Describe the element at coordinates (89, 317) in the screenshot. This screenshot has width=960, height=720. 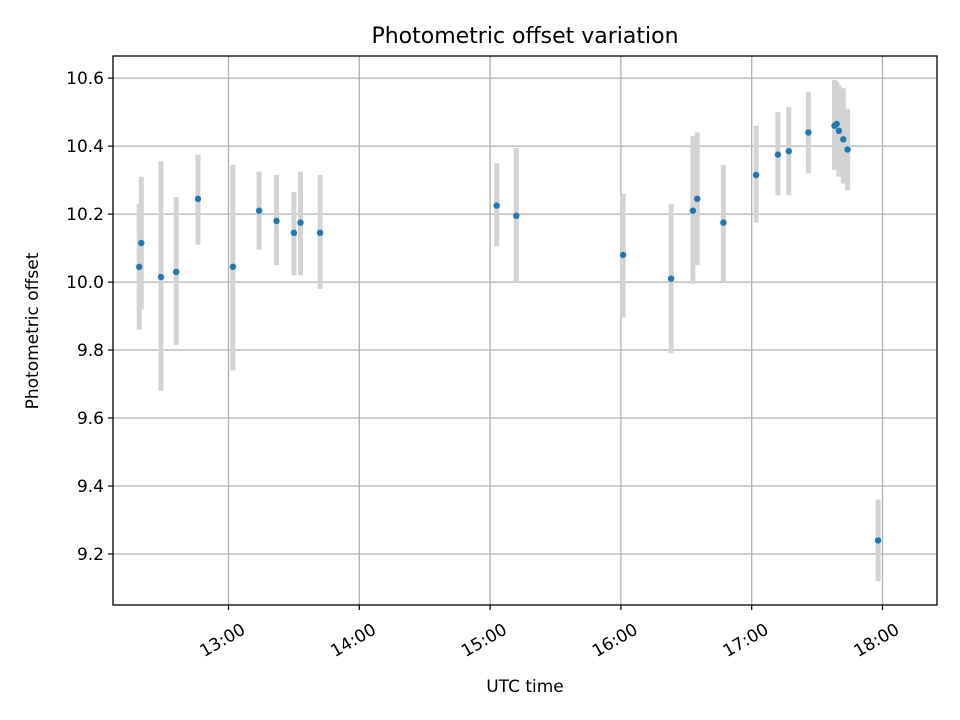
I see `y-axis-ticks: 9.2 9.4 9.6 9.8 10.0 10.2 10.4 10.6` at that location.